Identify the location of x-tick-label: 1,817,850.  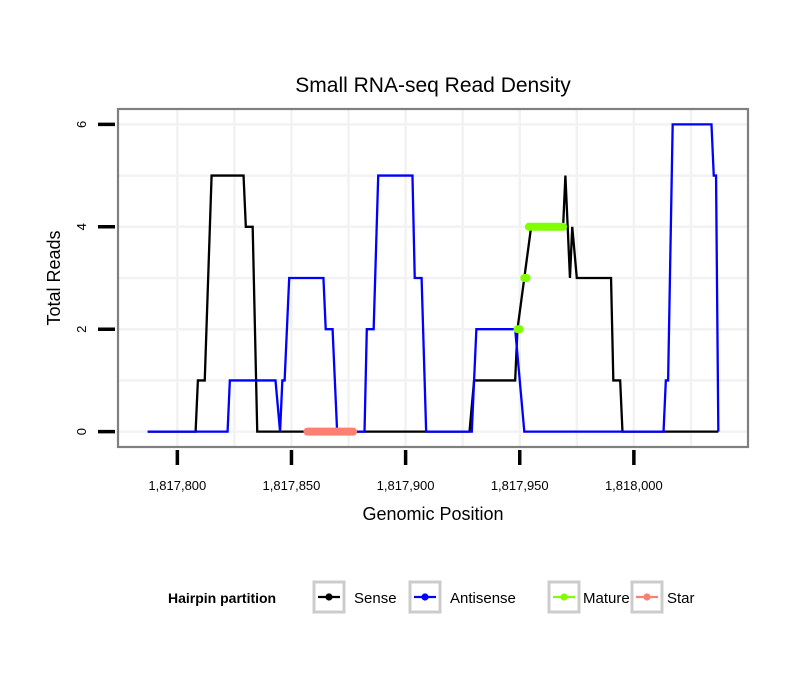
(292, 485).